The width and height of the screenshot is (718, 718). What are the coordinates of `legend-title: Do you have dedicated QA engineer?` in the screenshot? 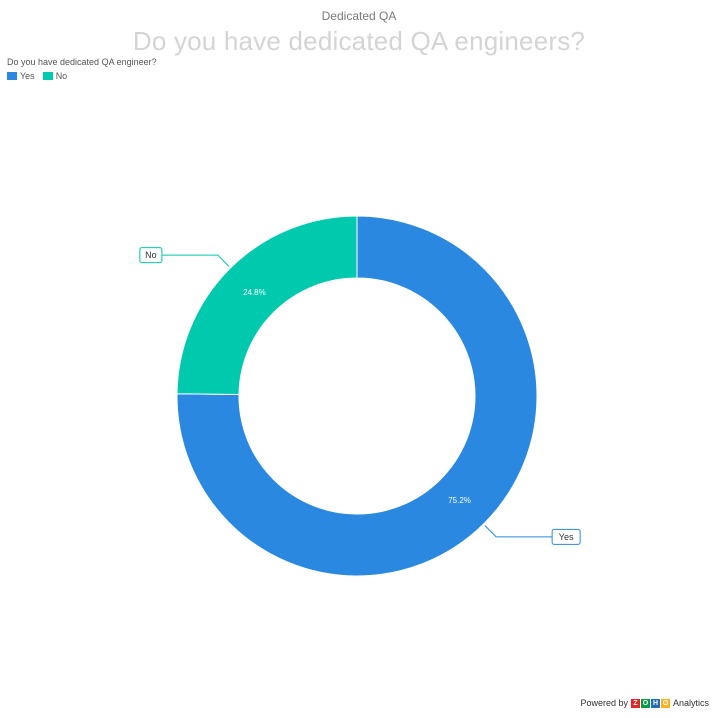 It's located at (82, 62).